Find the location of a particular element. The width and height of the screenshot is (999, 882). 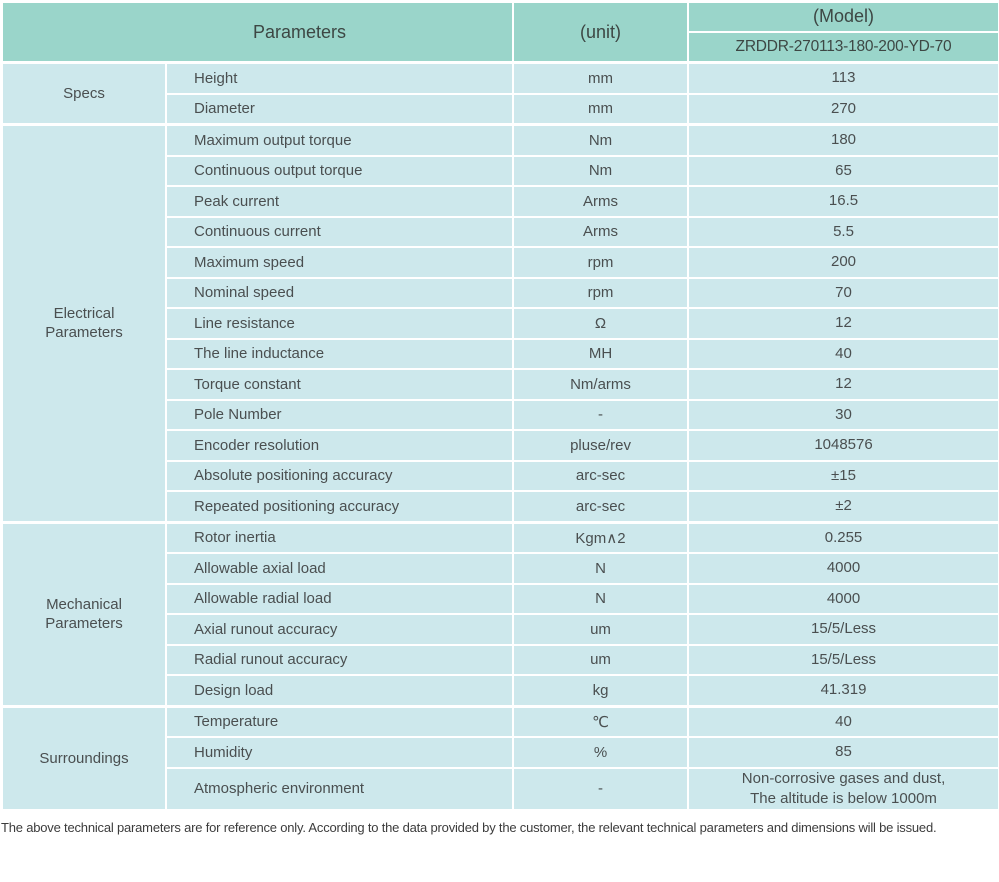

table-row: Torque constant Nm/arms 12 is located at coordinates (500, 384).